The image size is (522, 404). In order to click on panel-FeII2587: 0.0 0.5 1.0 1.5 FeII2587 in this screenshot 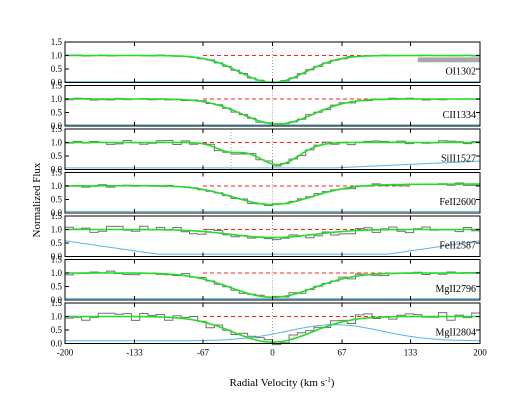, I will do `click(266, 236)`.